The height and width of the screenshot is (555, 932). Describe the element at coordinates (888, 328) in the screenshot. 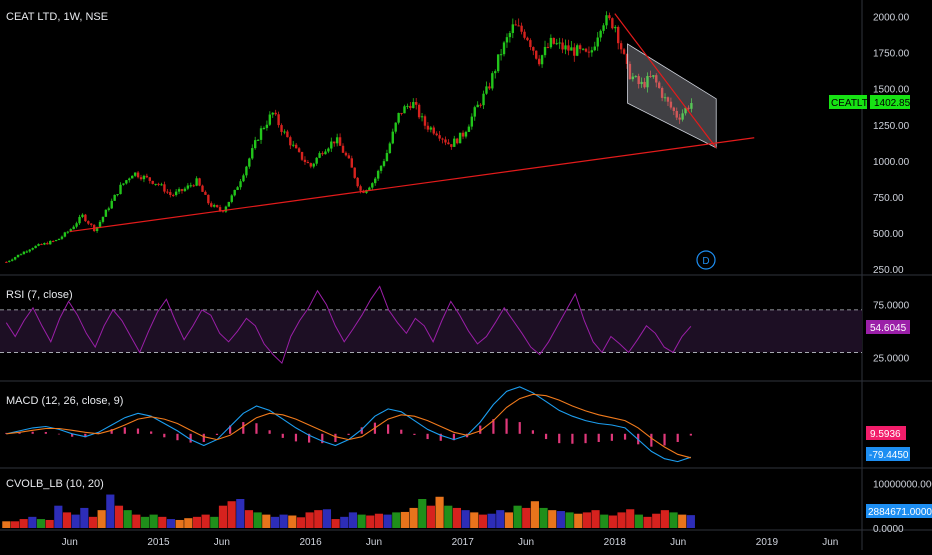

I see `rsi-badge-label: 54.6045` at that location.